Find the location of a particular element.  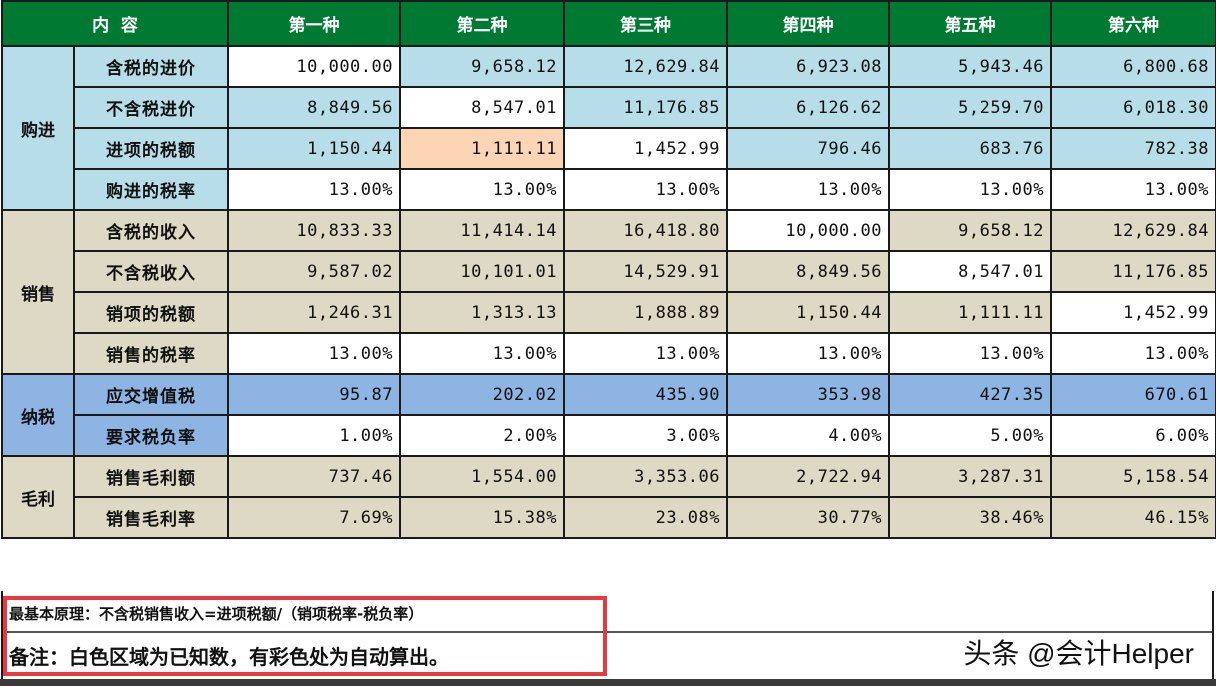

value-cell: 15.38% is located at coordinates (482, 517).